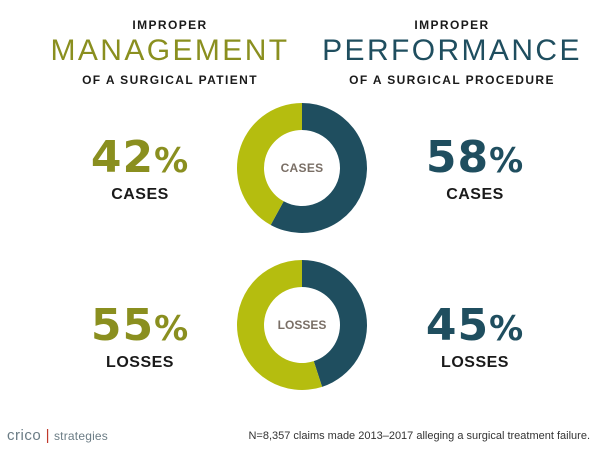  Describe the element at coordinates (452, 25) in the screenshot. I see `right-header-improper: IMPROPER` at that location.